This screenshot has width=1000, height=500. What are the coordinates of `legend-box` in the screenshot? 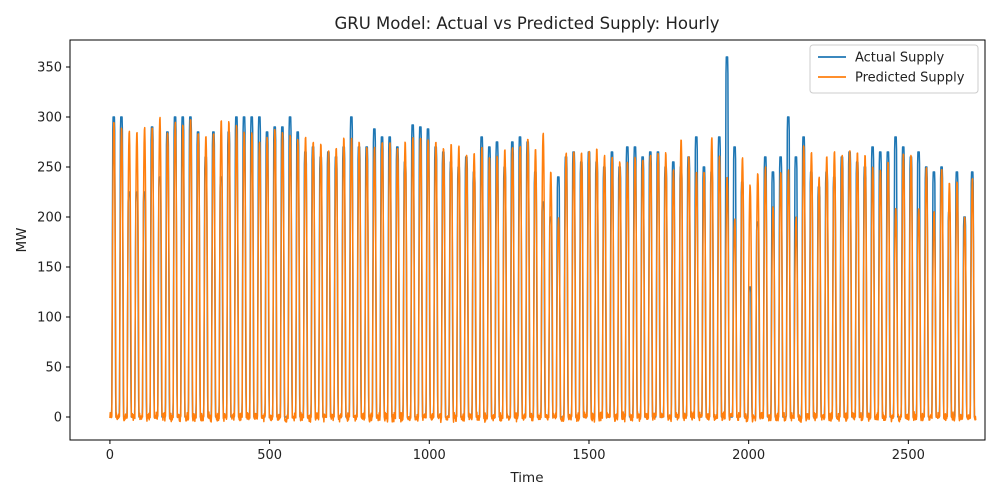 It's located at (894, 69).